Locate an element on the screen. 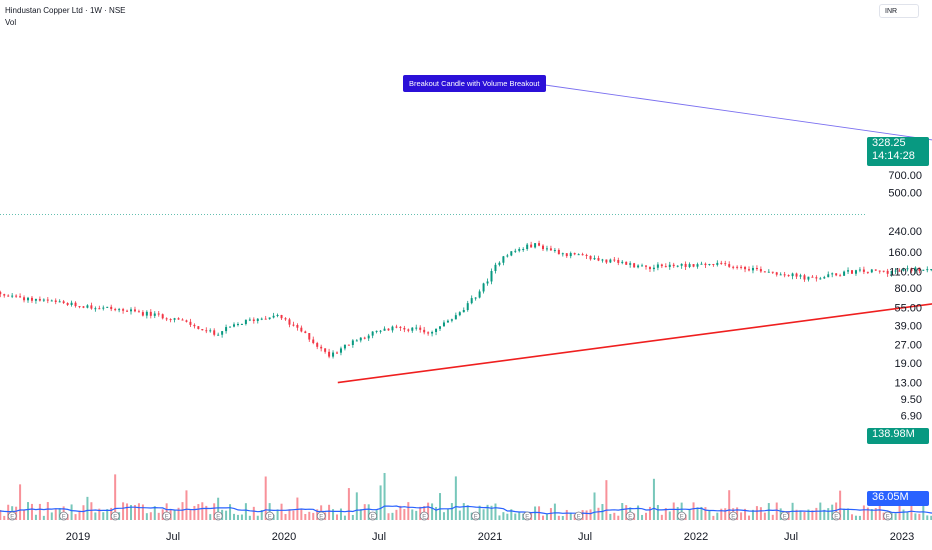 The height and width of the screenshot is (550, 932). volume-legend-label: Vol is located at coordinates (11, 22).